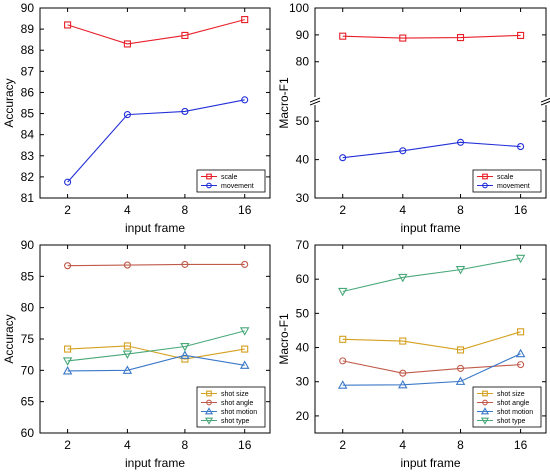 The height and width of the screenshot is (473, 550). I want to click on legend-label: movement, so click(513, 186).